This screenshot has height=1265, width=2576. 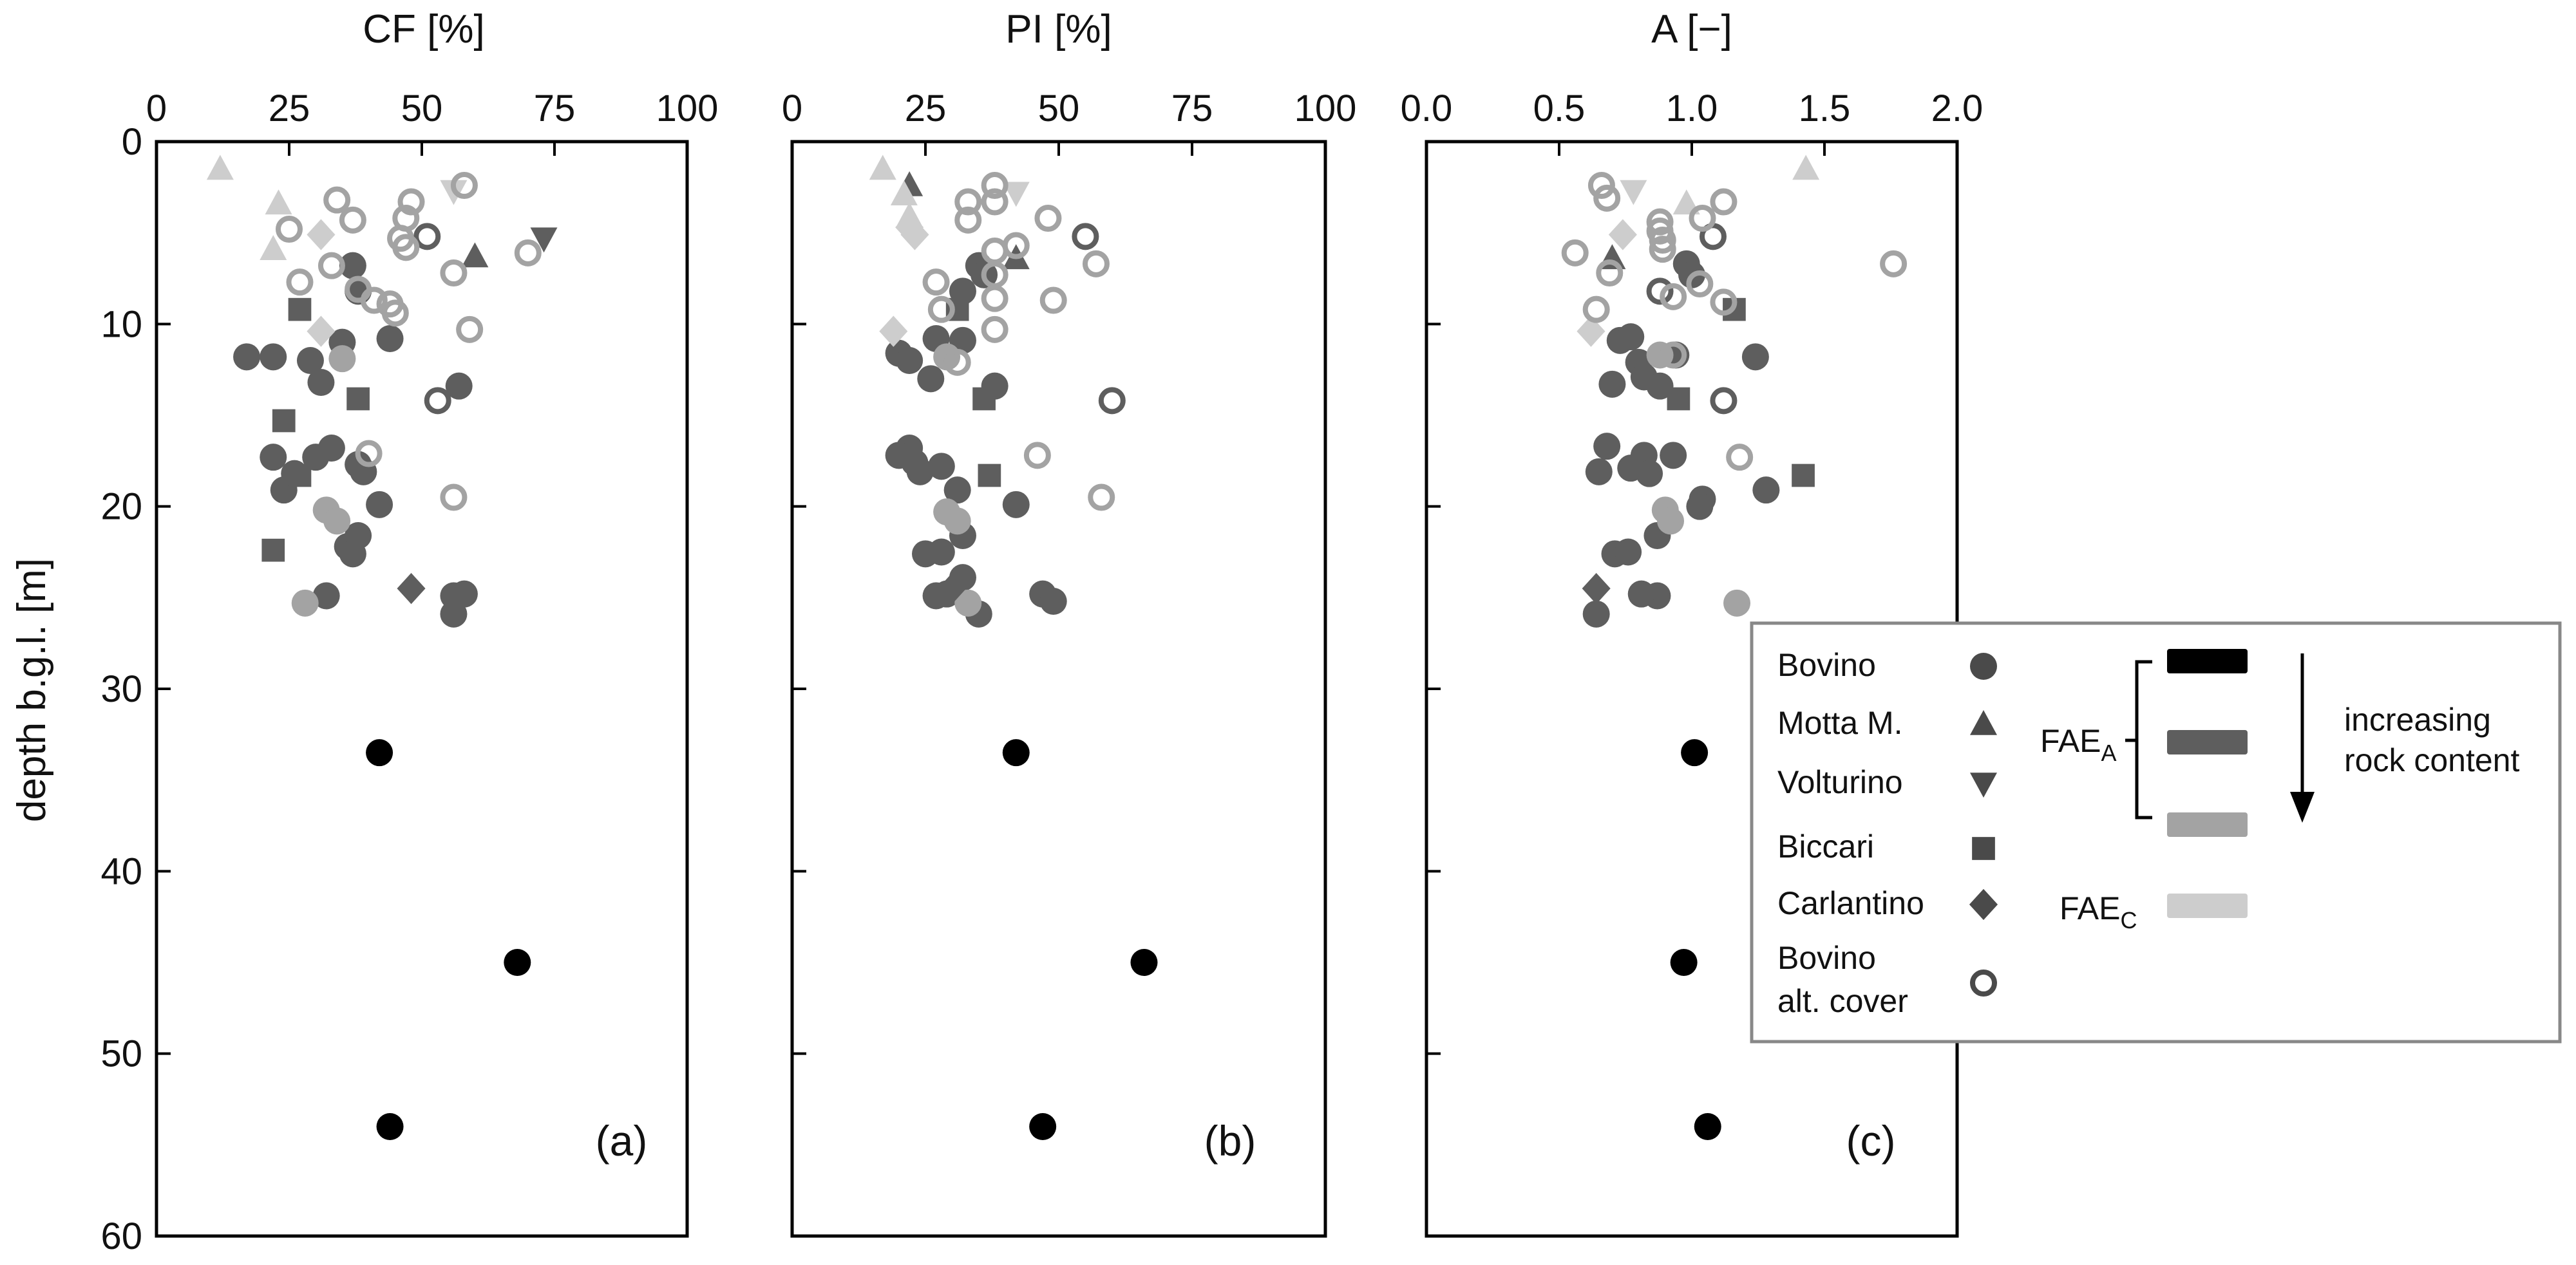 What do you see at coordinates (382, 647) in the screenshot?
I see `panel-cf-marks` at bounding box center [382, 647].